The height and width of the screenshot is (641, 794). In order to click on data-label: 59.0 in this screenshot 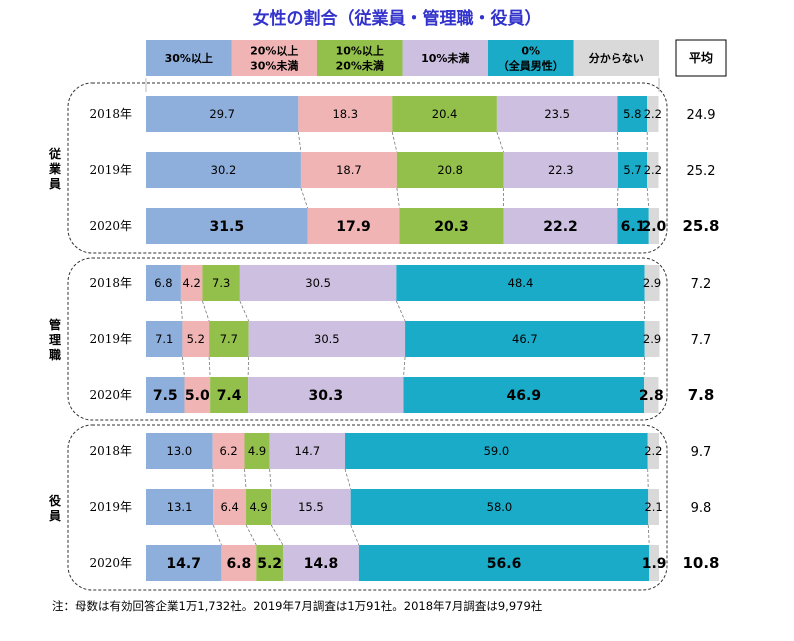, I will do `click(497, 451)`.